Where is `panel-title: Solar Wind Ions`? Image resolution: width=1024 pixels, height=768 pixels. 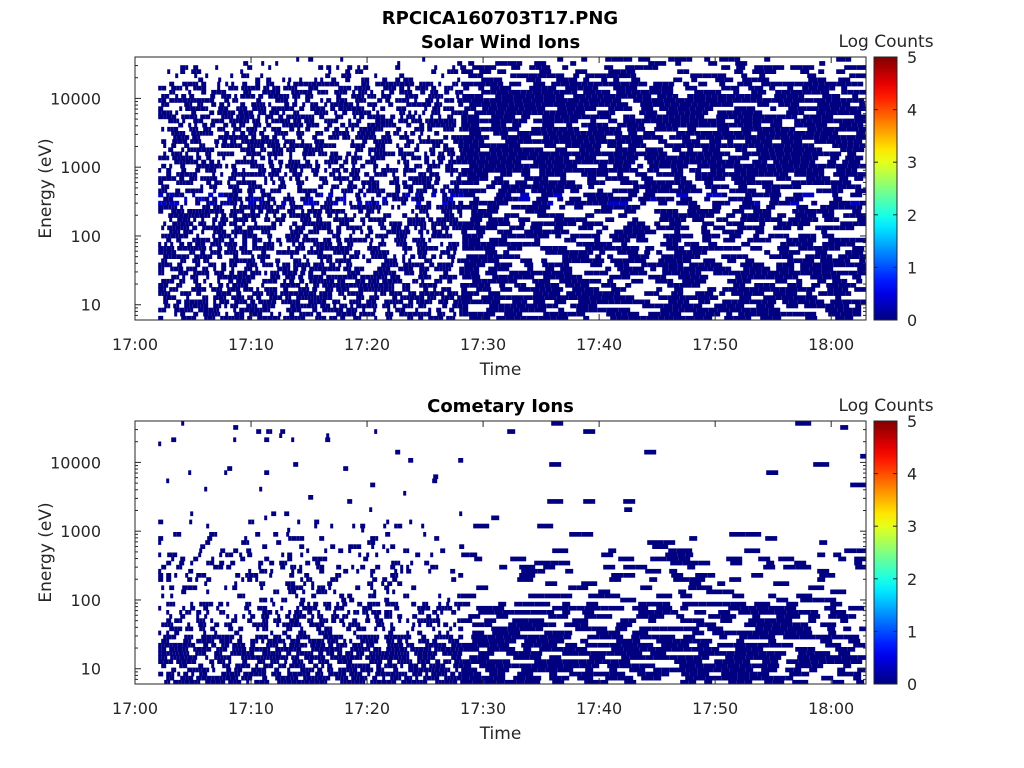 panel-title: Solar Wind Ions is located at coordinates (500, 42).